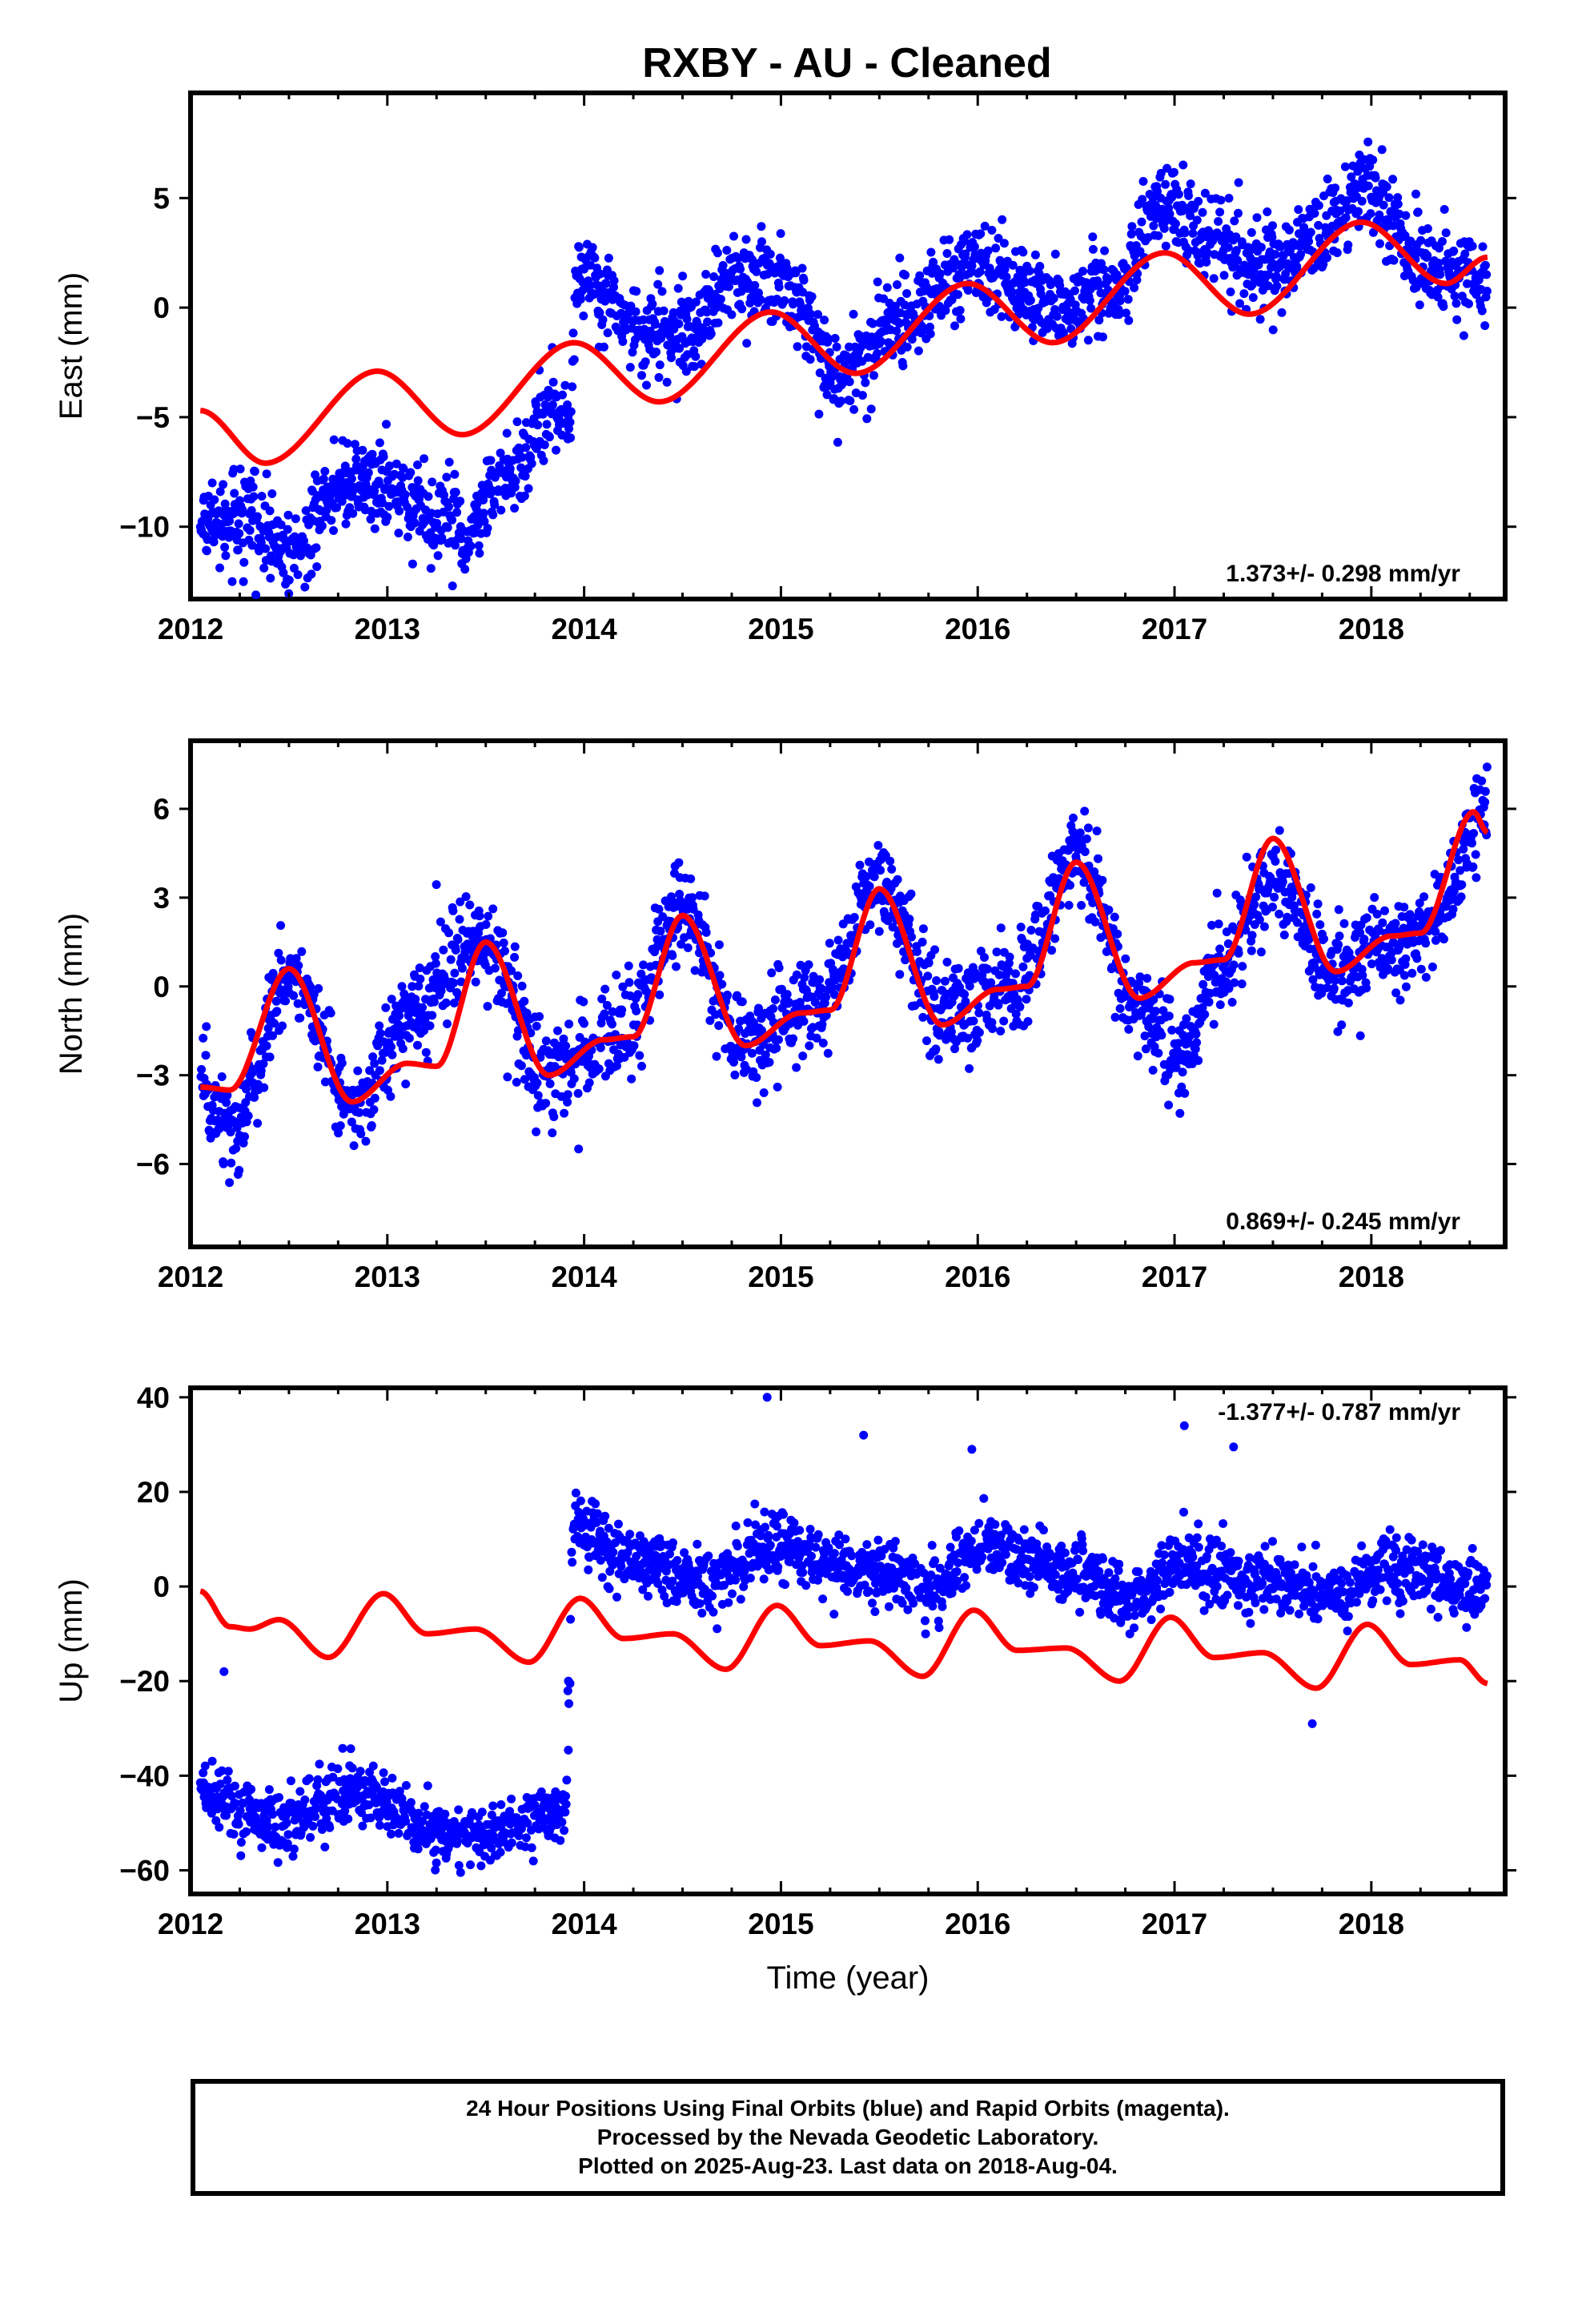 The image size is (1582, 2324). Describe the element at coordinates (1371, 1277) in the screenshot. I see `x-tick-label: 2018` at that location.